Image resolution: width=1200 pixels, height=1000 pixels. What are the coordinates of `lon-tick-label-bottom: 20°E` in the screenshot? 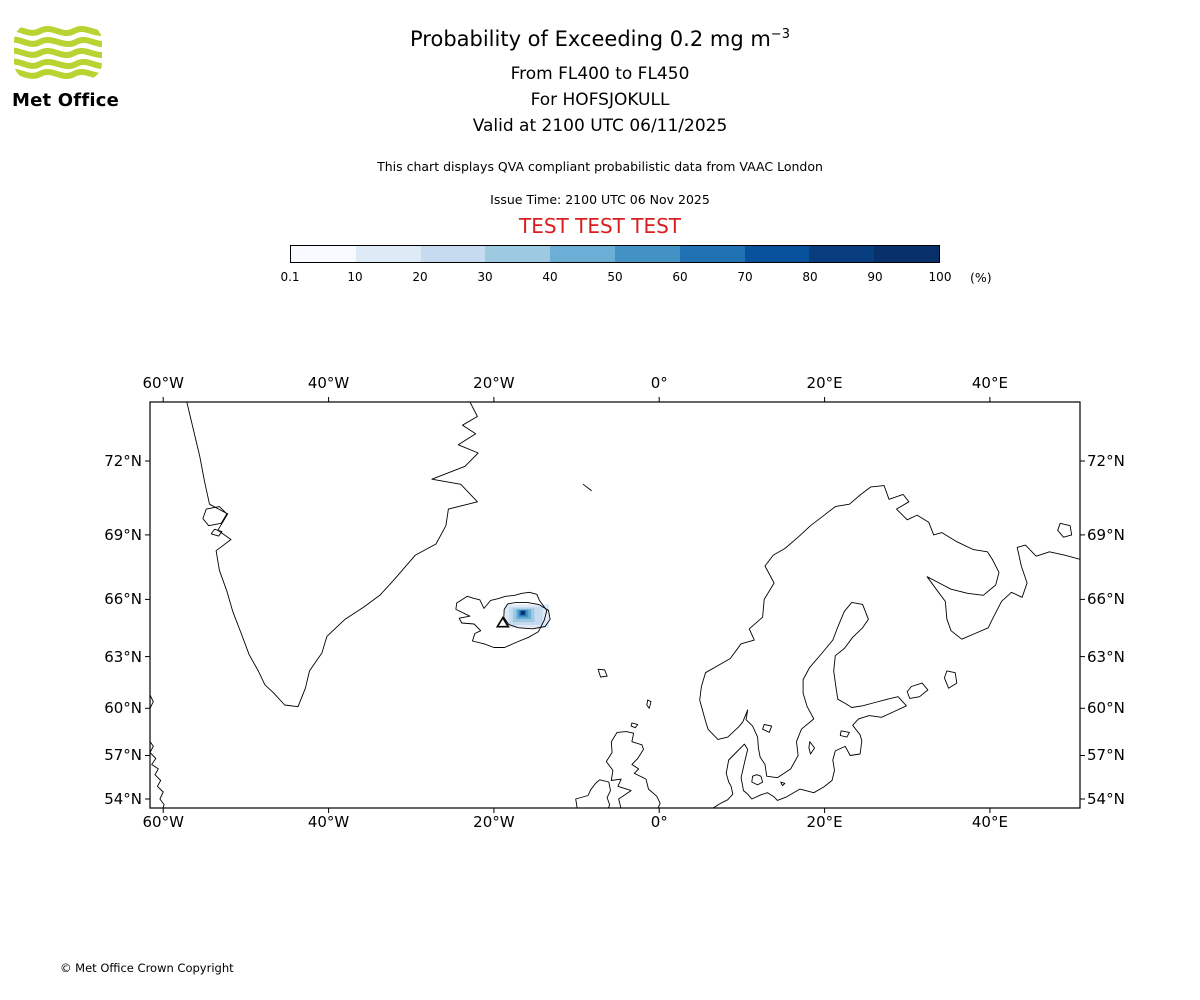 It's located at (824, 822).